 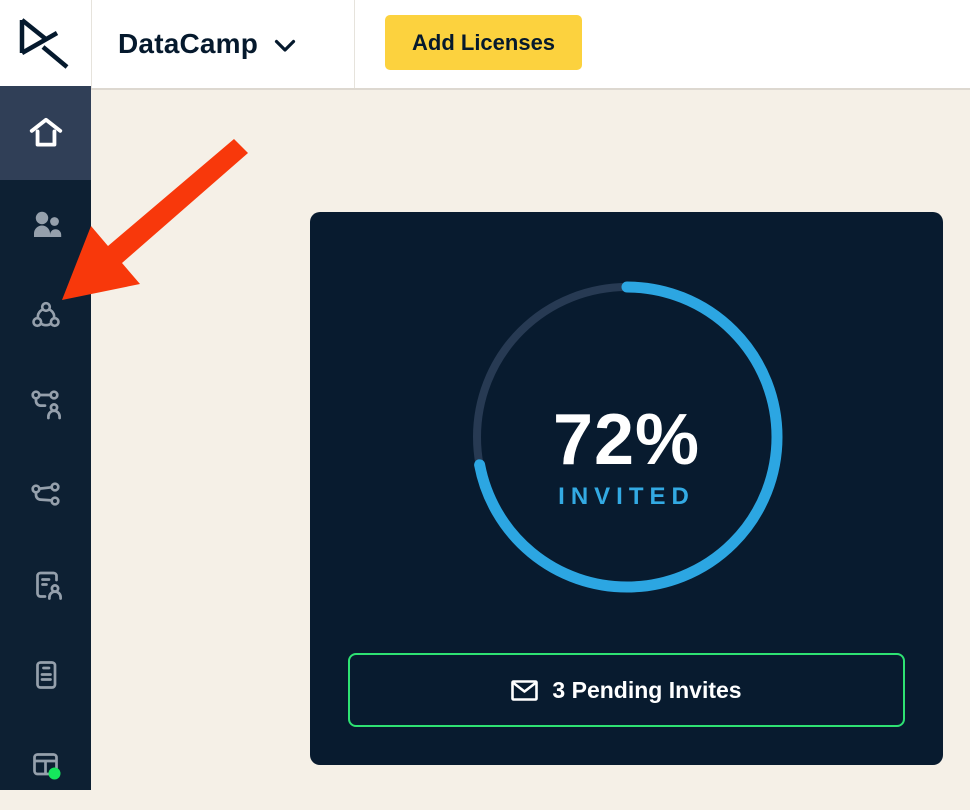 I want to click on sidebar-item-content-table, so click(x=45, y=765).